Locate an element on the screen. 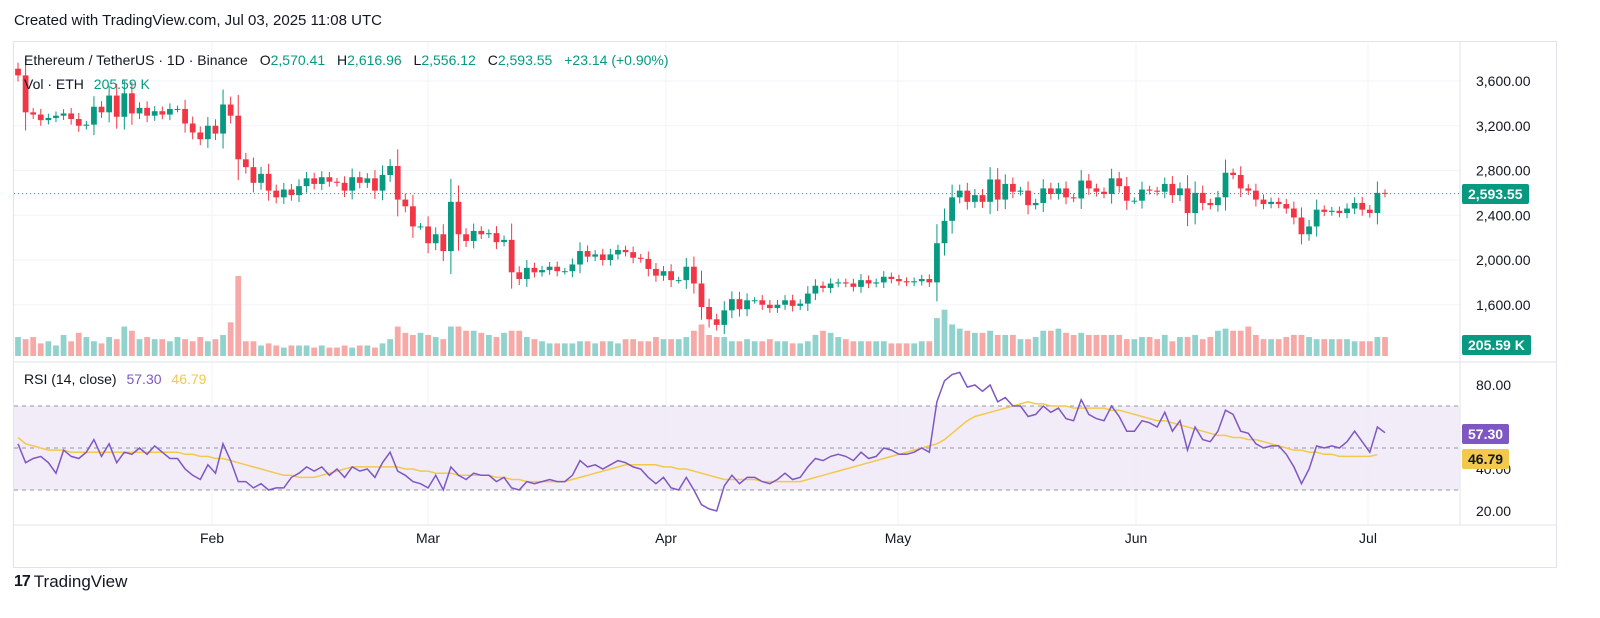 The height and width of the screenshot is (618, 1600). volume-legend: Vol · ETH 205.59 K is located at coordinates (88, 84).